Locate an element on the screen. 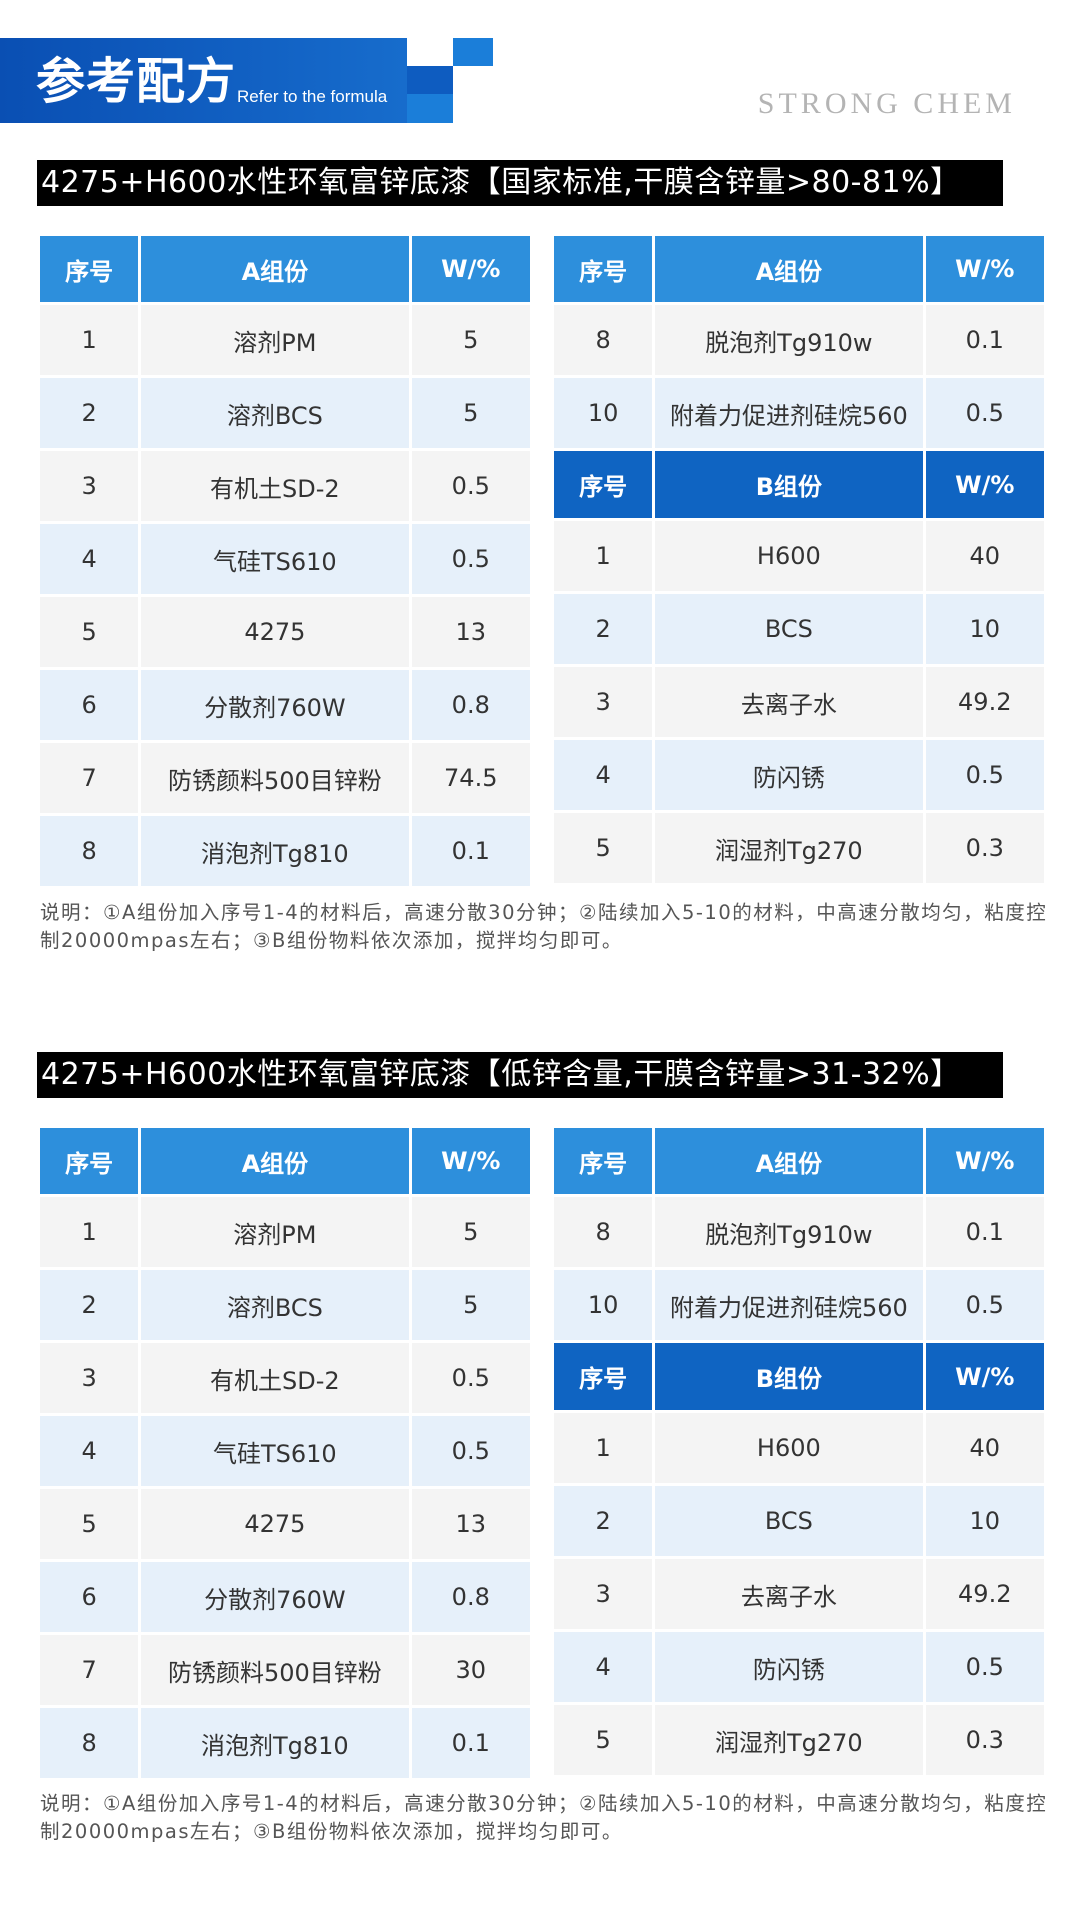 This screenshot has width=1080, height=1920. cell-name: 4275 is located at coordinates (275, 632).